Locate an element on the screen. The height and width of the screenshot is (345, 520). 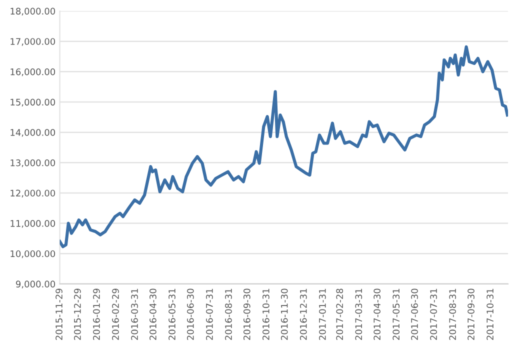
x-tick-label: 2017-10-31 is located at coordinates (490, 314).